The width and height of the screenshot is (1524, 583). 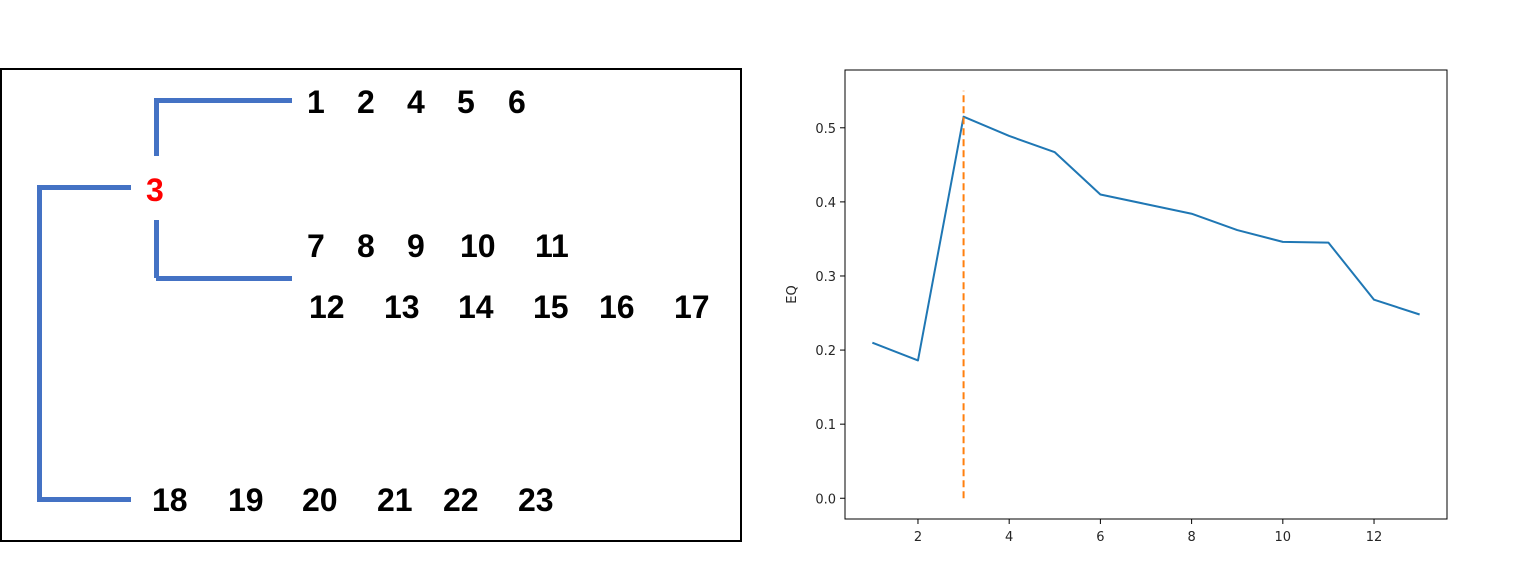 What do you see at coordinates (551, 307) in the screenshot?
I see `leaf-label: 15` at bounding box center [551, 307].